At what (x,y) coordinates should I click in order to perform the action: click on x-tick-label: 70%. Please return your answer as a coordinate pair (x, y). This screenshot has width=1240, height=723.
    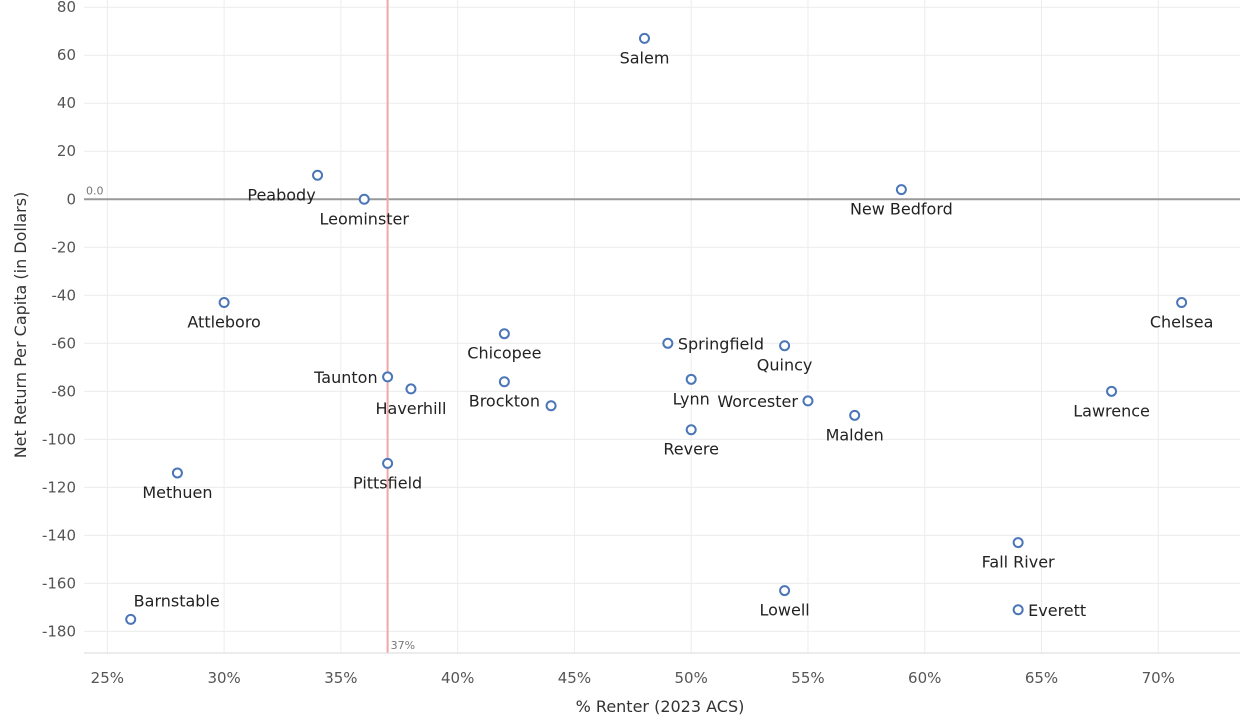
    Looking at the image, I should click on (1158, 678).